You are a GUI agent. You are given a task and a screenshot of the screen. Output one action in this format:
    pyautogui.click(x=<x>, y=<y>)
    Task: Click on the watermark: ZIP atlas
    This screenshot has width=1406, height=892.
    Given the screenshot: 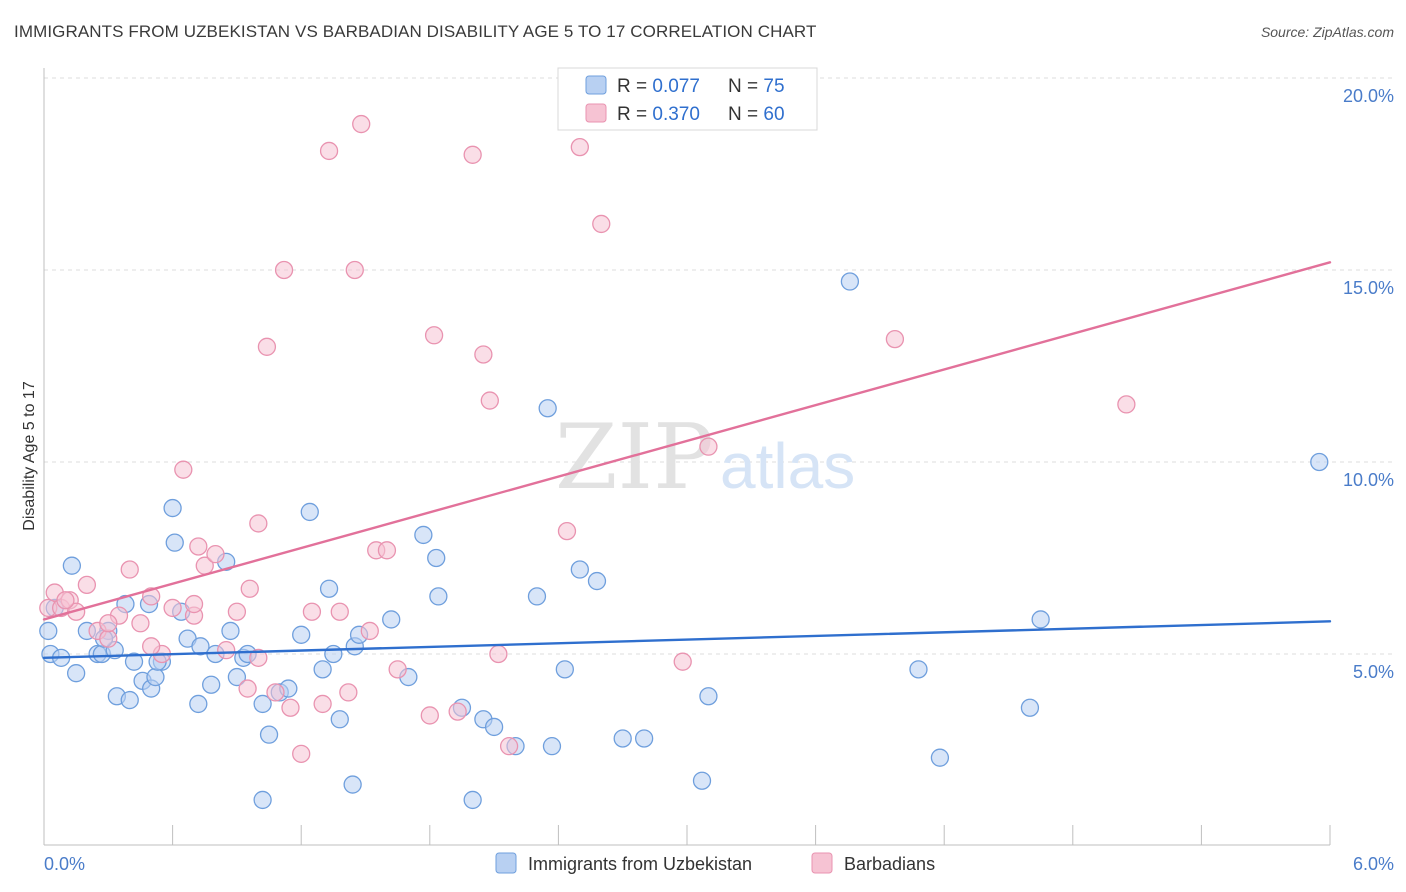 What is the action you would take?
    pyautogui.click(x=705, y=457)
    